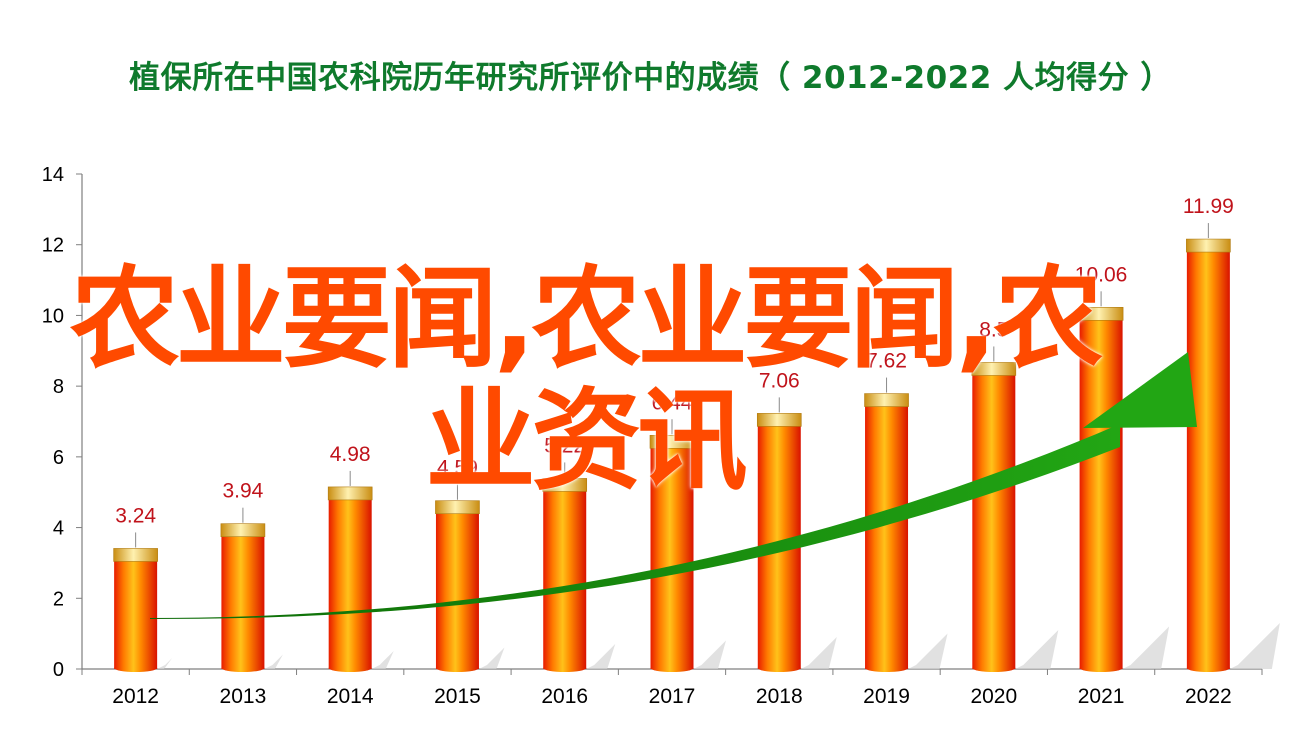 Image resolution: width=1301 pixels, height=730 pixels. What do you see at coordinates (1208, 457) in the screenshot?
I see `bar-2022` at bounding box center [1208, 457].